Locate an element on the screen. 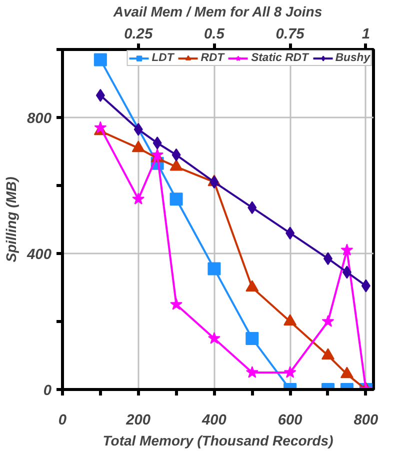  x-axis-title: Total Memory (Thousand Records) is located at coordinates (218, 440).